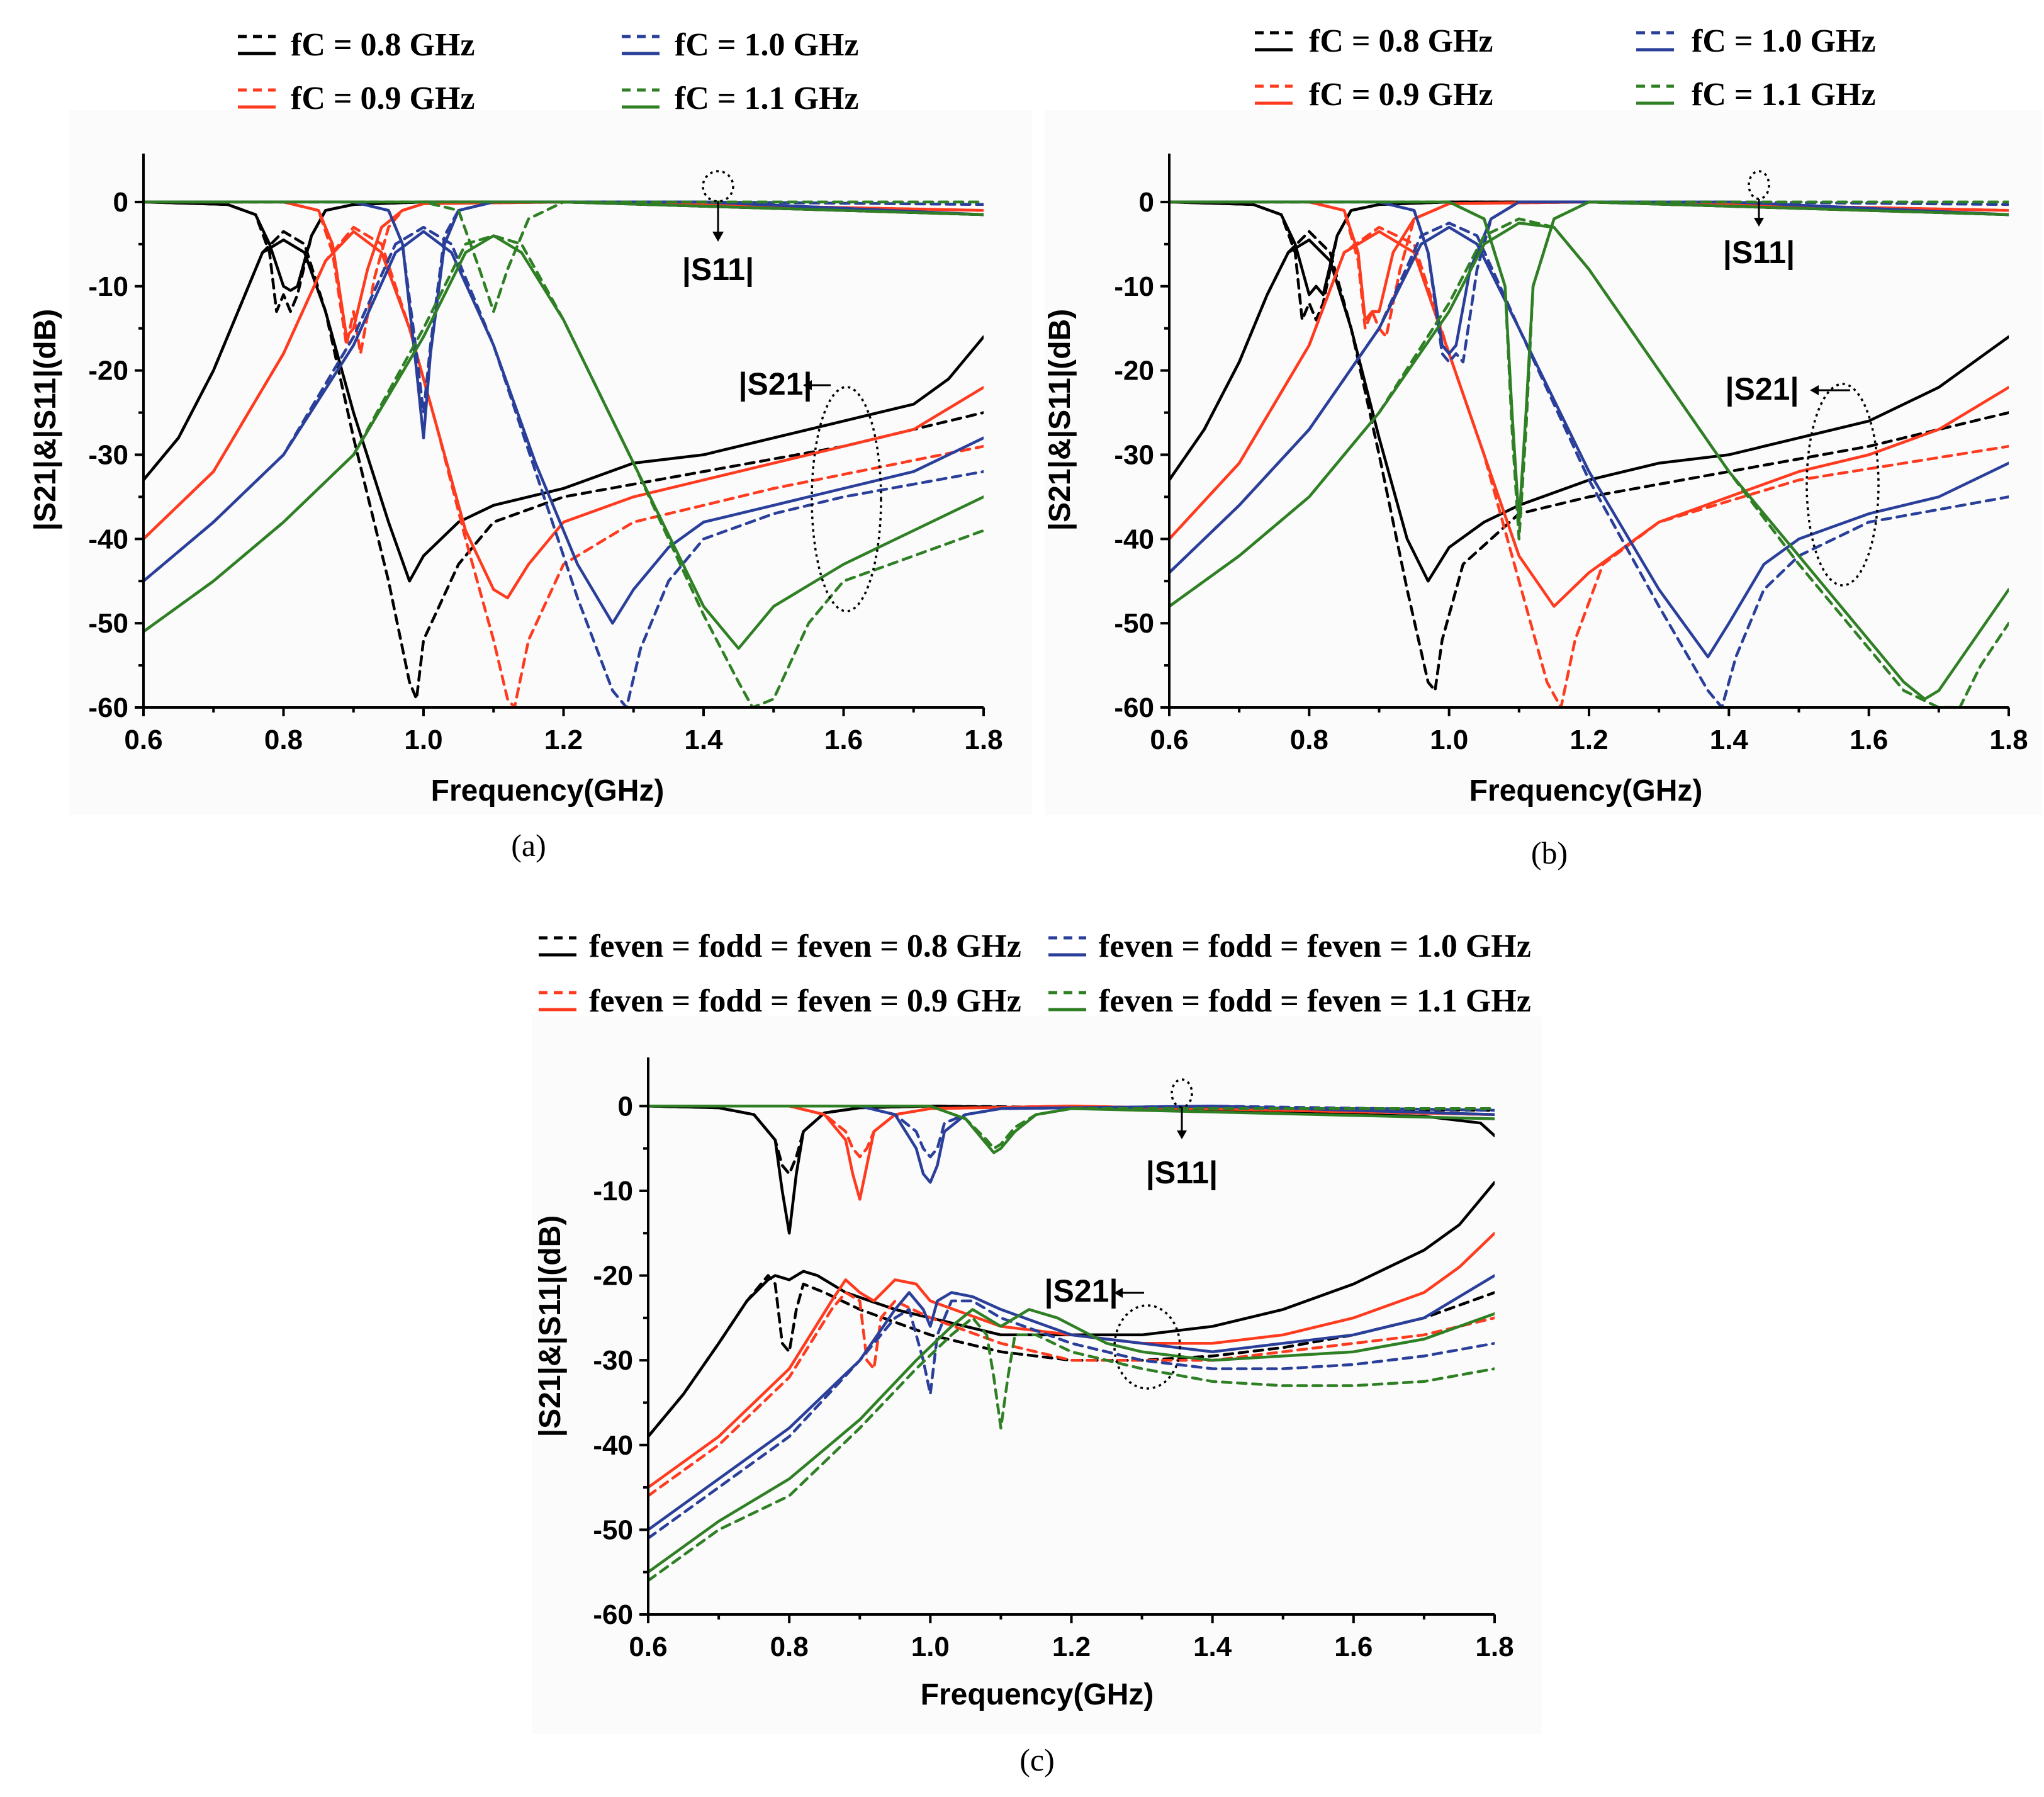 Image resolution: width=2044 pixels, height=1797 pixels. Describe the element at coordinates (613, 1276) in the screenshot. I see `y-tick-label-c: -20` at that location.